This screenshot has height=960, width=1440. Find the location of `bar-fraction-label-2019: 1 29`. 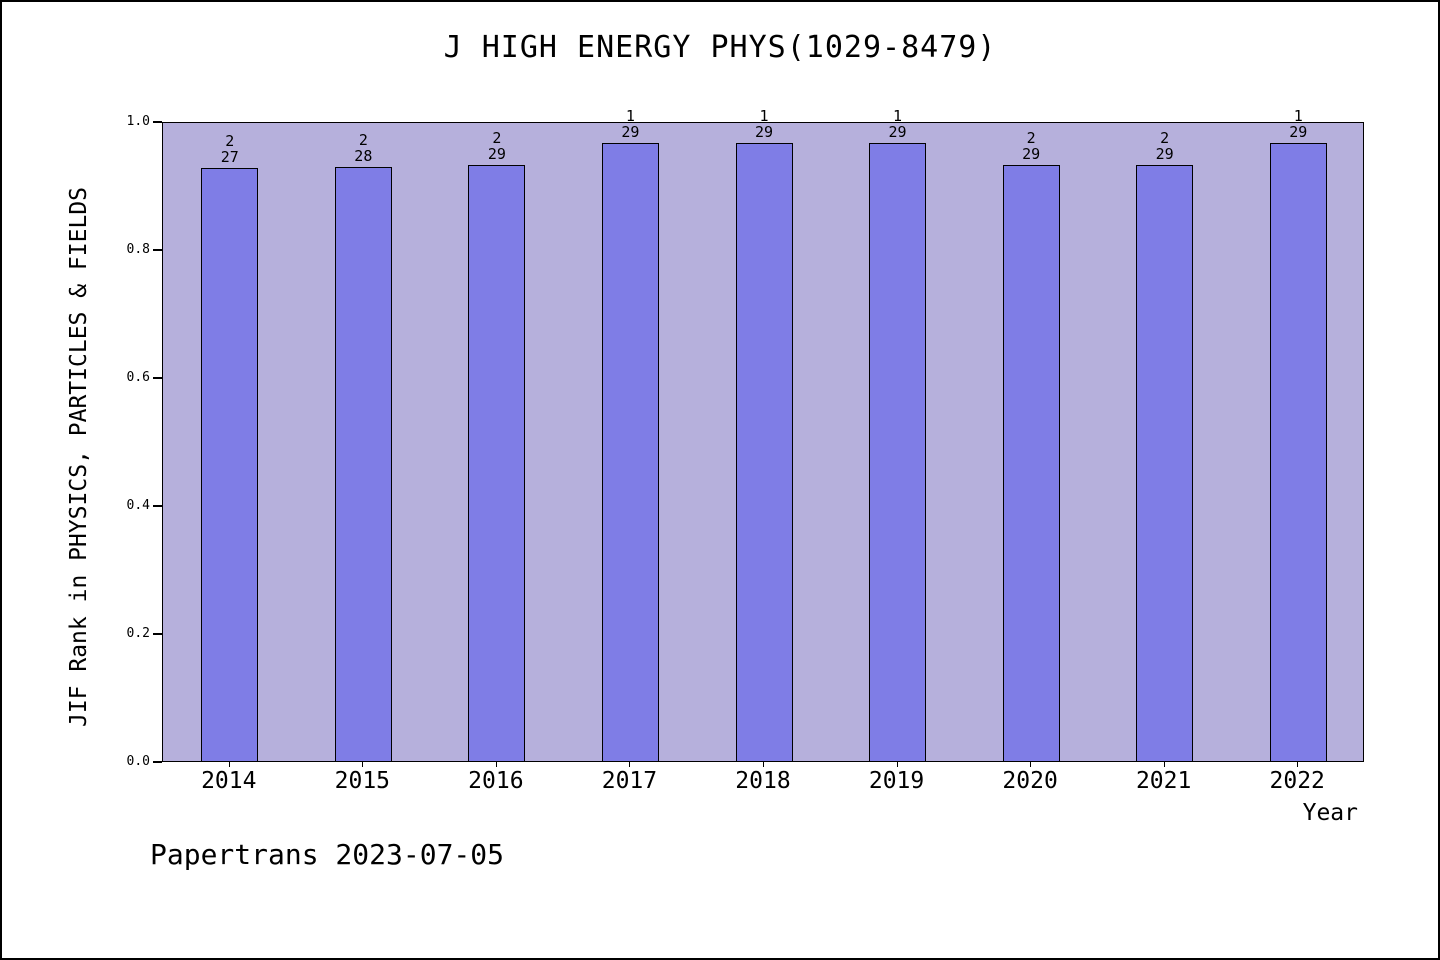

bar-fraction-label-2019: 1 29 is located at coordinates (898, 124).